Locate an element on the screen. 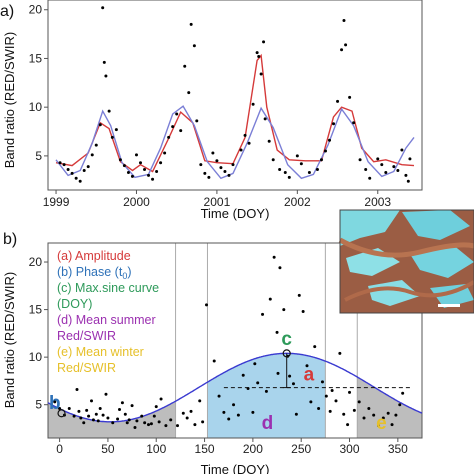 This screenshot has width=474, height=474. panel-b-y-tick: 15 is located at coordinates (36, 310).